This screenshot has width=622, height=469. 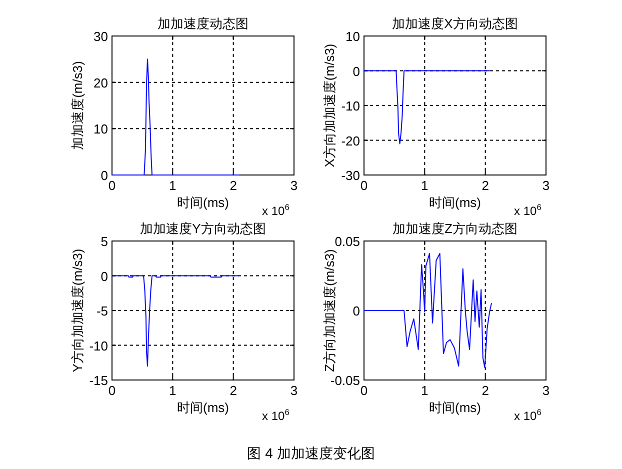 What do you see at coordinates (311, 453) in the screenshot?
I see `caption: 图 4 加加速度变化图` at bounding box center [311, 453].